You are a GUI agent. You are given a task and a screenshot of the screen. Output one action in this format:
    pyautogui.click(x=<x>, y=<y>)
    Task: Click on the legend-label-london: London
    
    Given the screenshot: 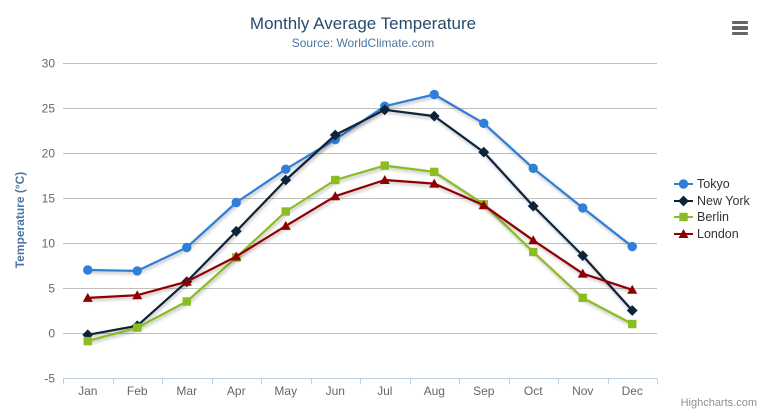 What is the action you would take?
    pyautogui.click(x=718, y=233)
    